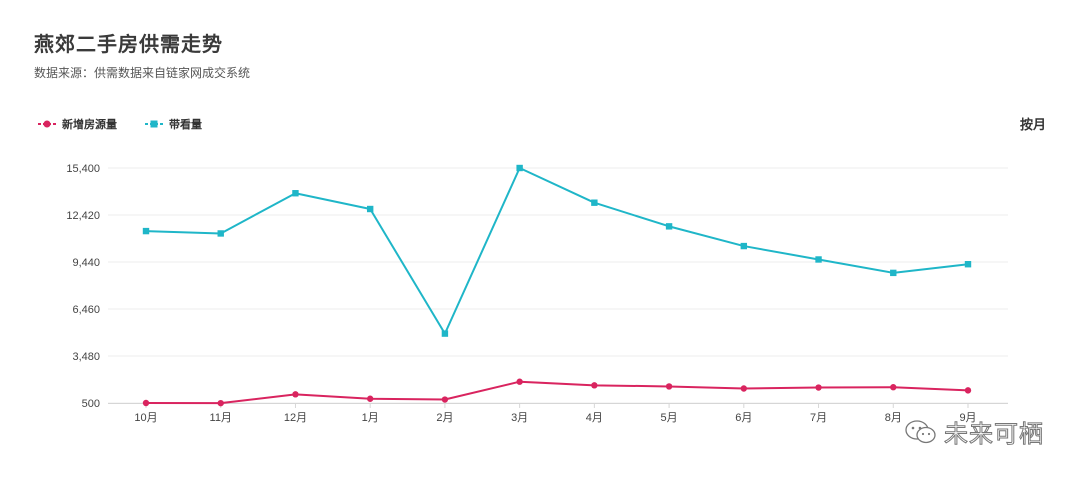 This screenshot has width=1080, height=478. Describe the element at coordinates (154, 124) in the screenshot. I see `legend-line-square-icon` at that location.